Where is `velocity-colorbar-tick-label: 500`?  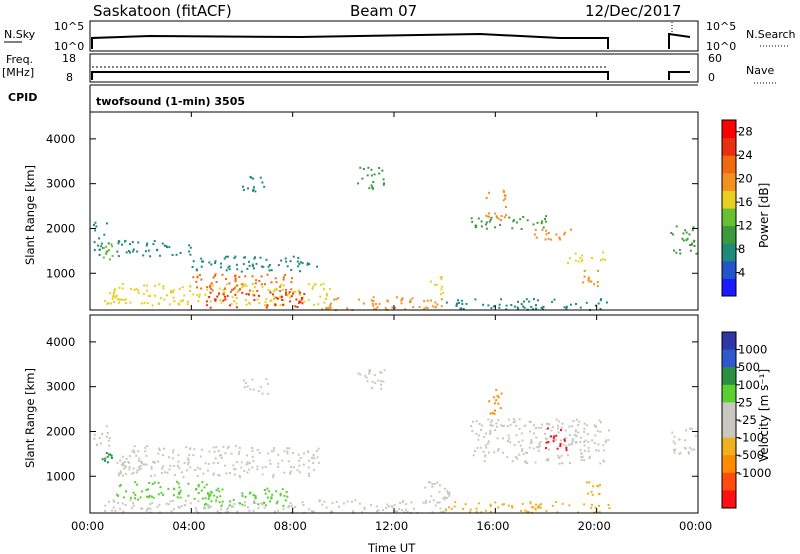 velocity-colorbar-tick-label: 500 is located at coordinates (749, 367).